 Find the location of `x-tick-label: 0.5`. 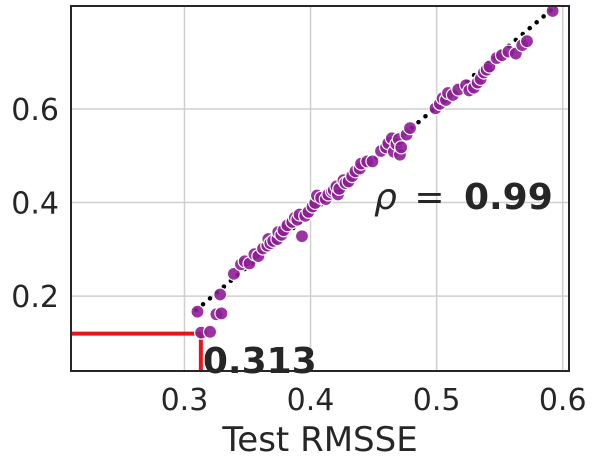

x-tick-label: 0.5 is located at coordinates (437, 400).